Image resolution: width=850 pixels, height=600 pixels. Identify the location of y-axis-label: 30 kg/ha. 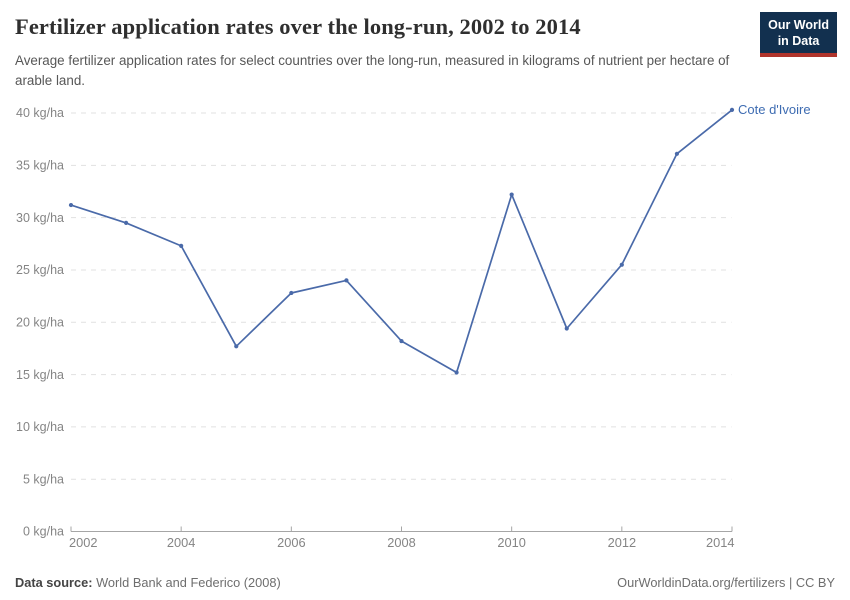
(40, 218).